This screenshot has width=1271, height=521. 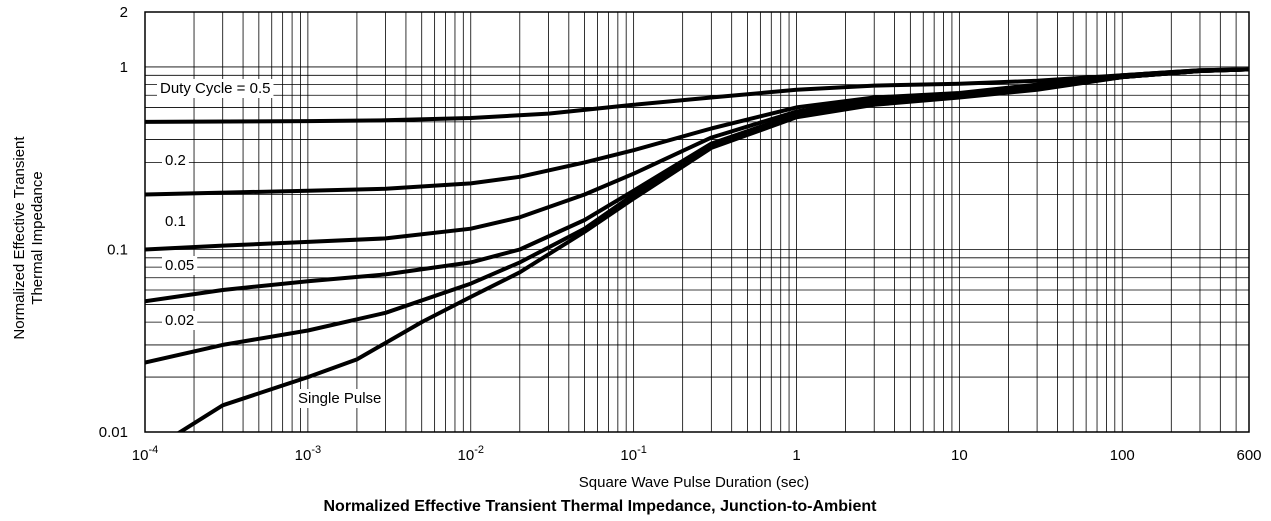 What do you see at coordinates (471, 454) in the screenshot?
I see `x-tick-label: 10⁻²` at bounding box center [471, 454].